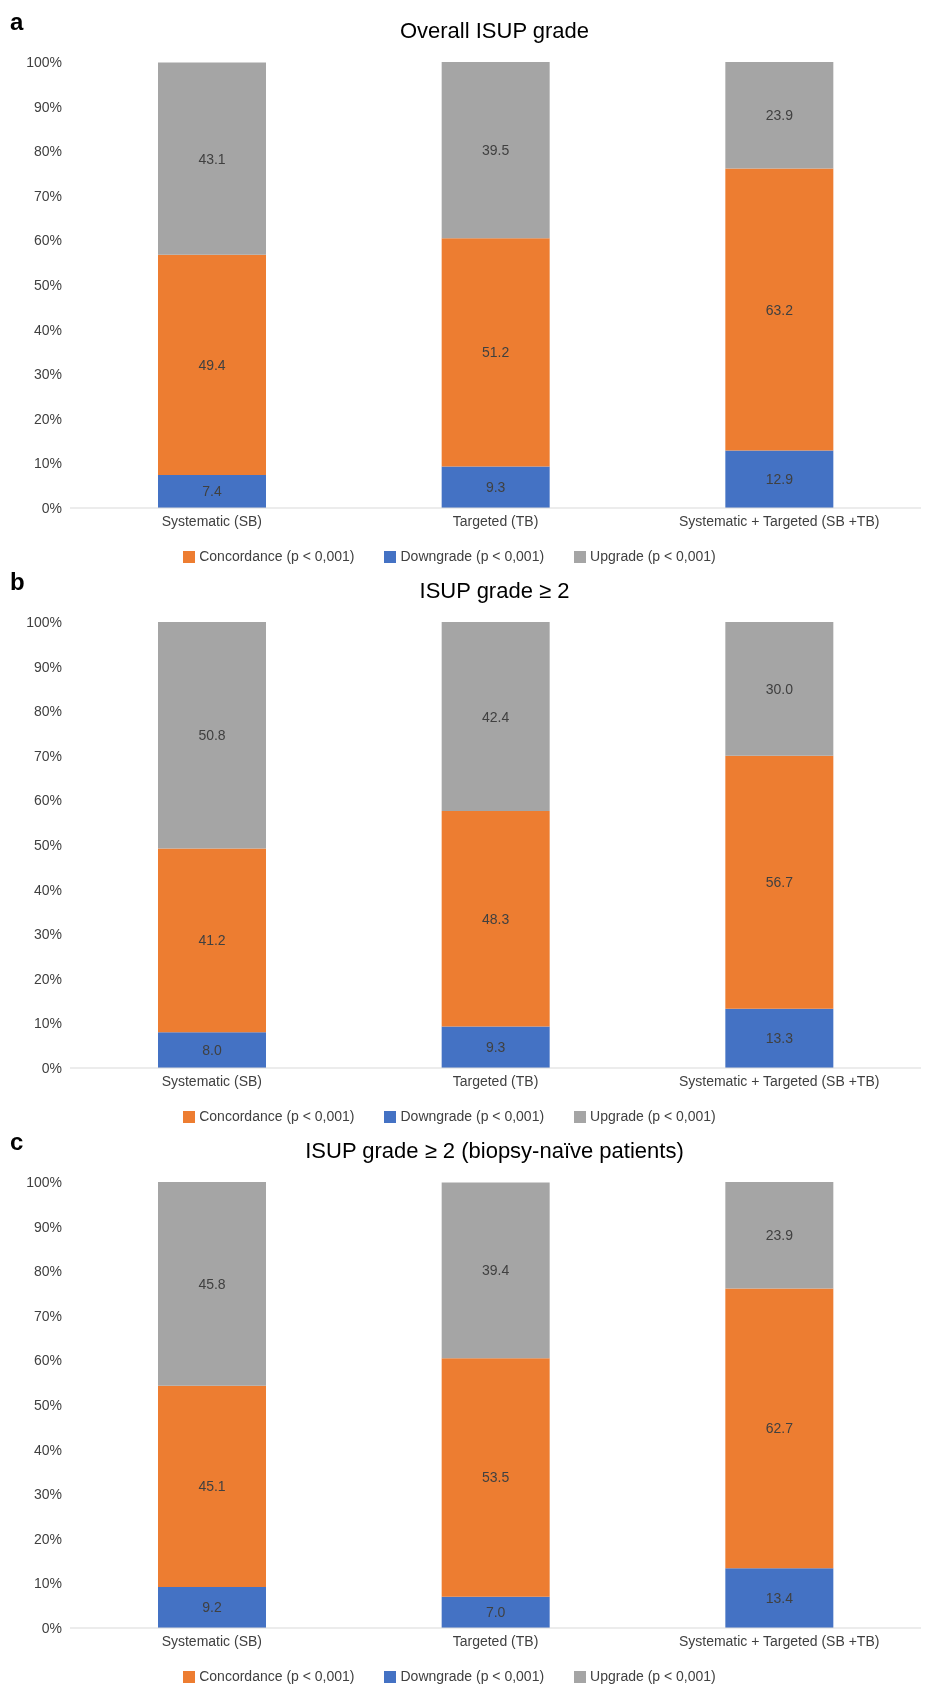 The width and height of the screenshot is (949, 1692). I want to click on data-label: 23.9, so click(779, 115).